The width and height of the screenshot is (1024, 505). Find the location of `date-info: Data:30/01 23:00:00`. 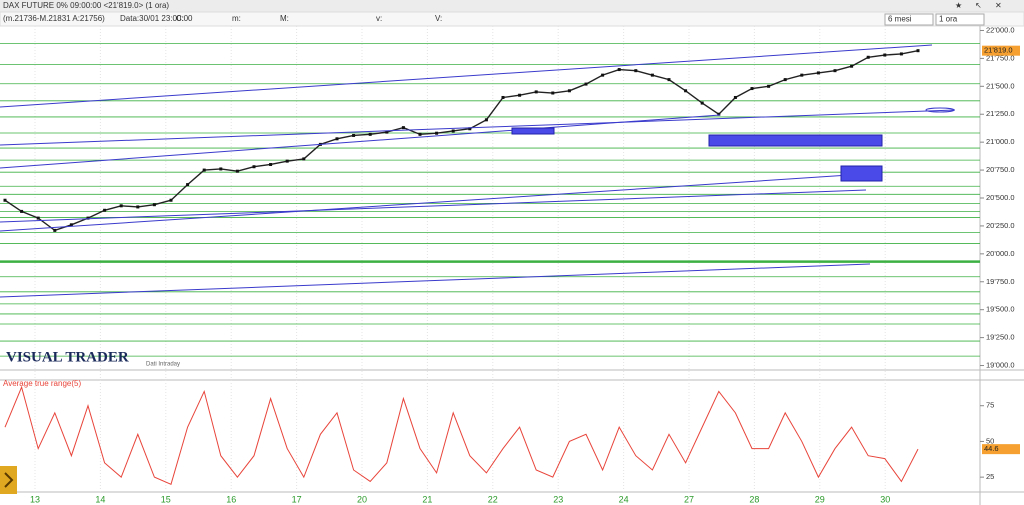

date-info: Data:30/01 23:00:00 is located at coordinates (156, 18).